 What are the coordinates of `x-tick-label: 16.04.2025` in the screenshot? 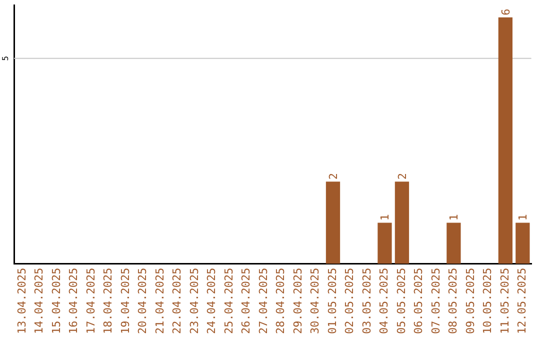 It's located at (73, 301).